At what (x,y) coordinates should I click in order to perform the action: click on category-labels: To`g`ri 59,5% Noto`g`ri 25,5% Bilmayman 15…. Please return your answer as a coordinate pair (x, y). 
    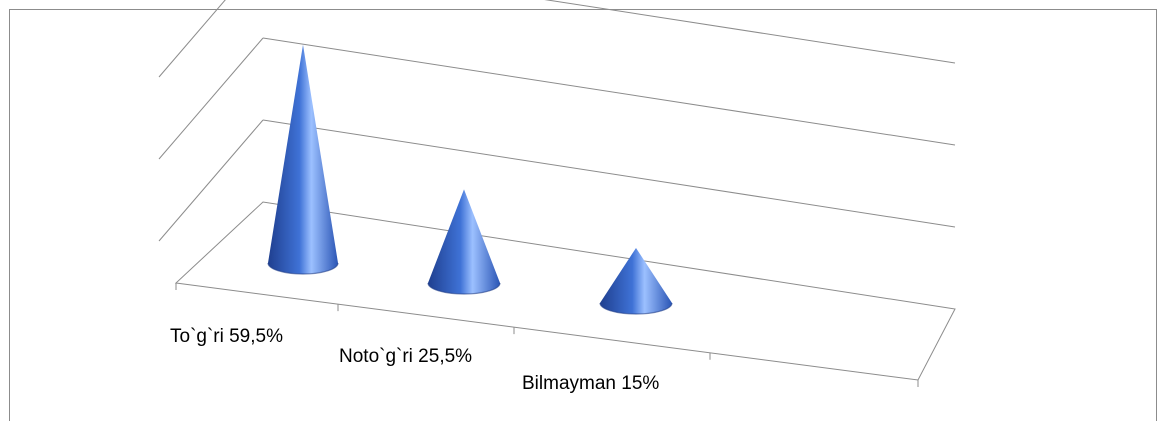
    Looking at the image, I should click on (414, 360).